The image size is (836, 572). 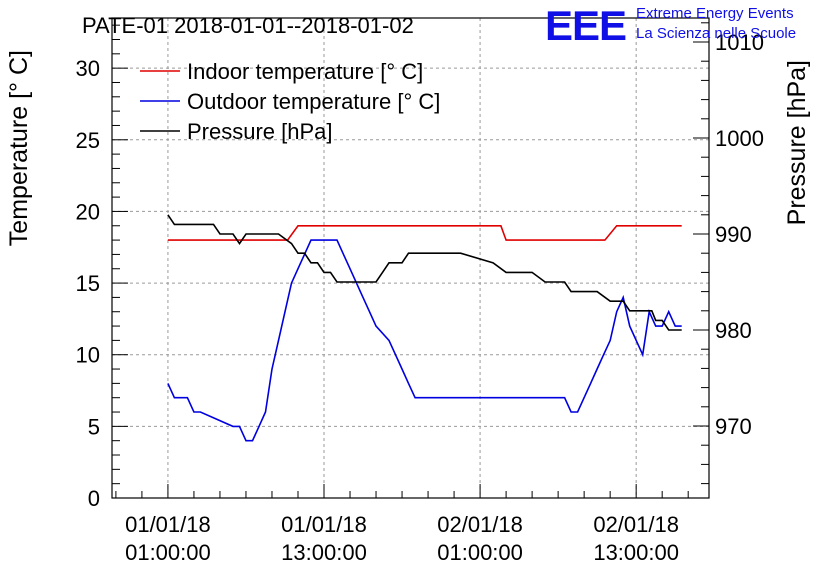 What do you see at coordinates (88, 355) in the screenshot?
I see `y-tick-label: 10` at bounding box center [88, 355].